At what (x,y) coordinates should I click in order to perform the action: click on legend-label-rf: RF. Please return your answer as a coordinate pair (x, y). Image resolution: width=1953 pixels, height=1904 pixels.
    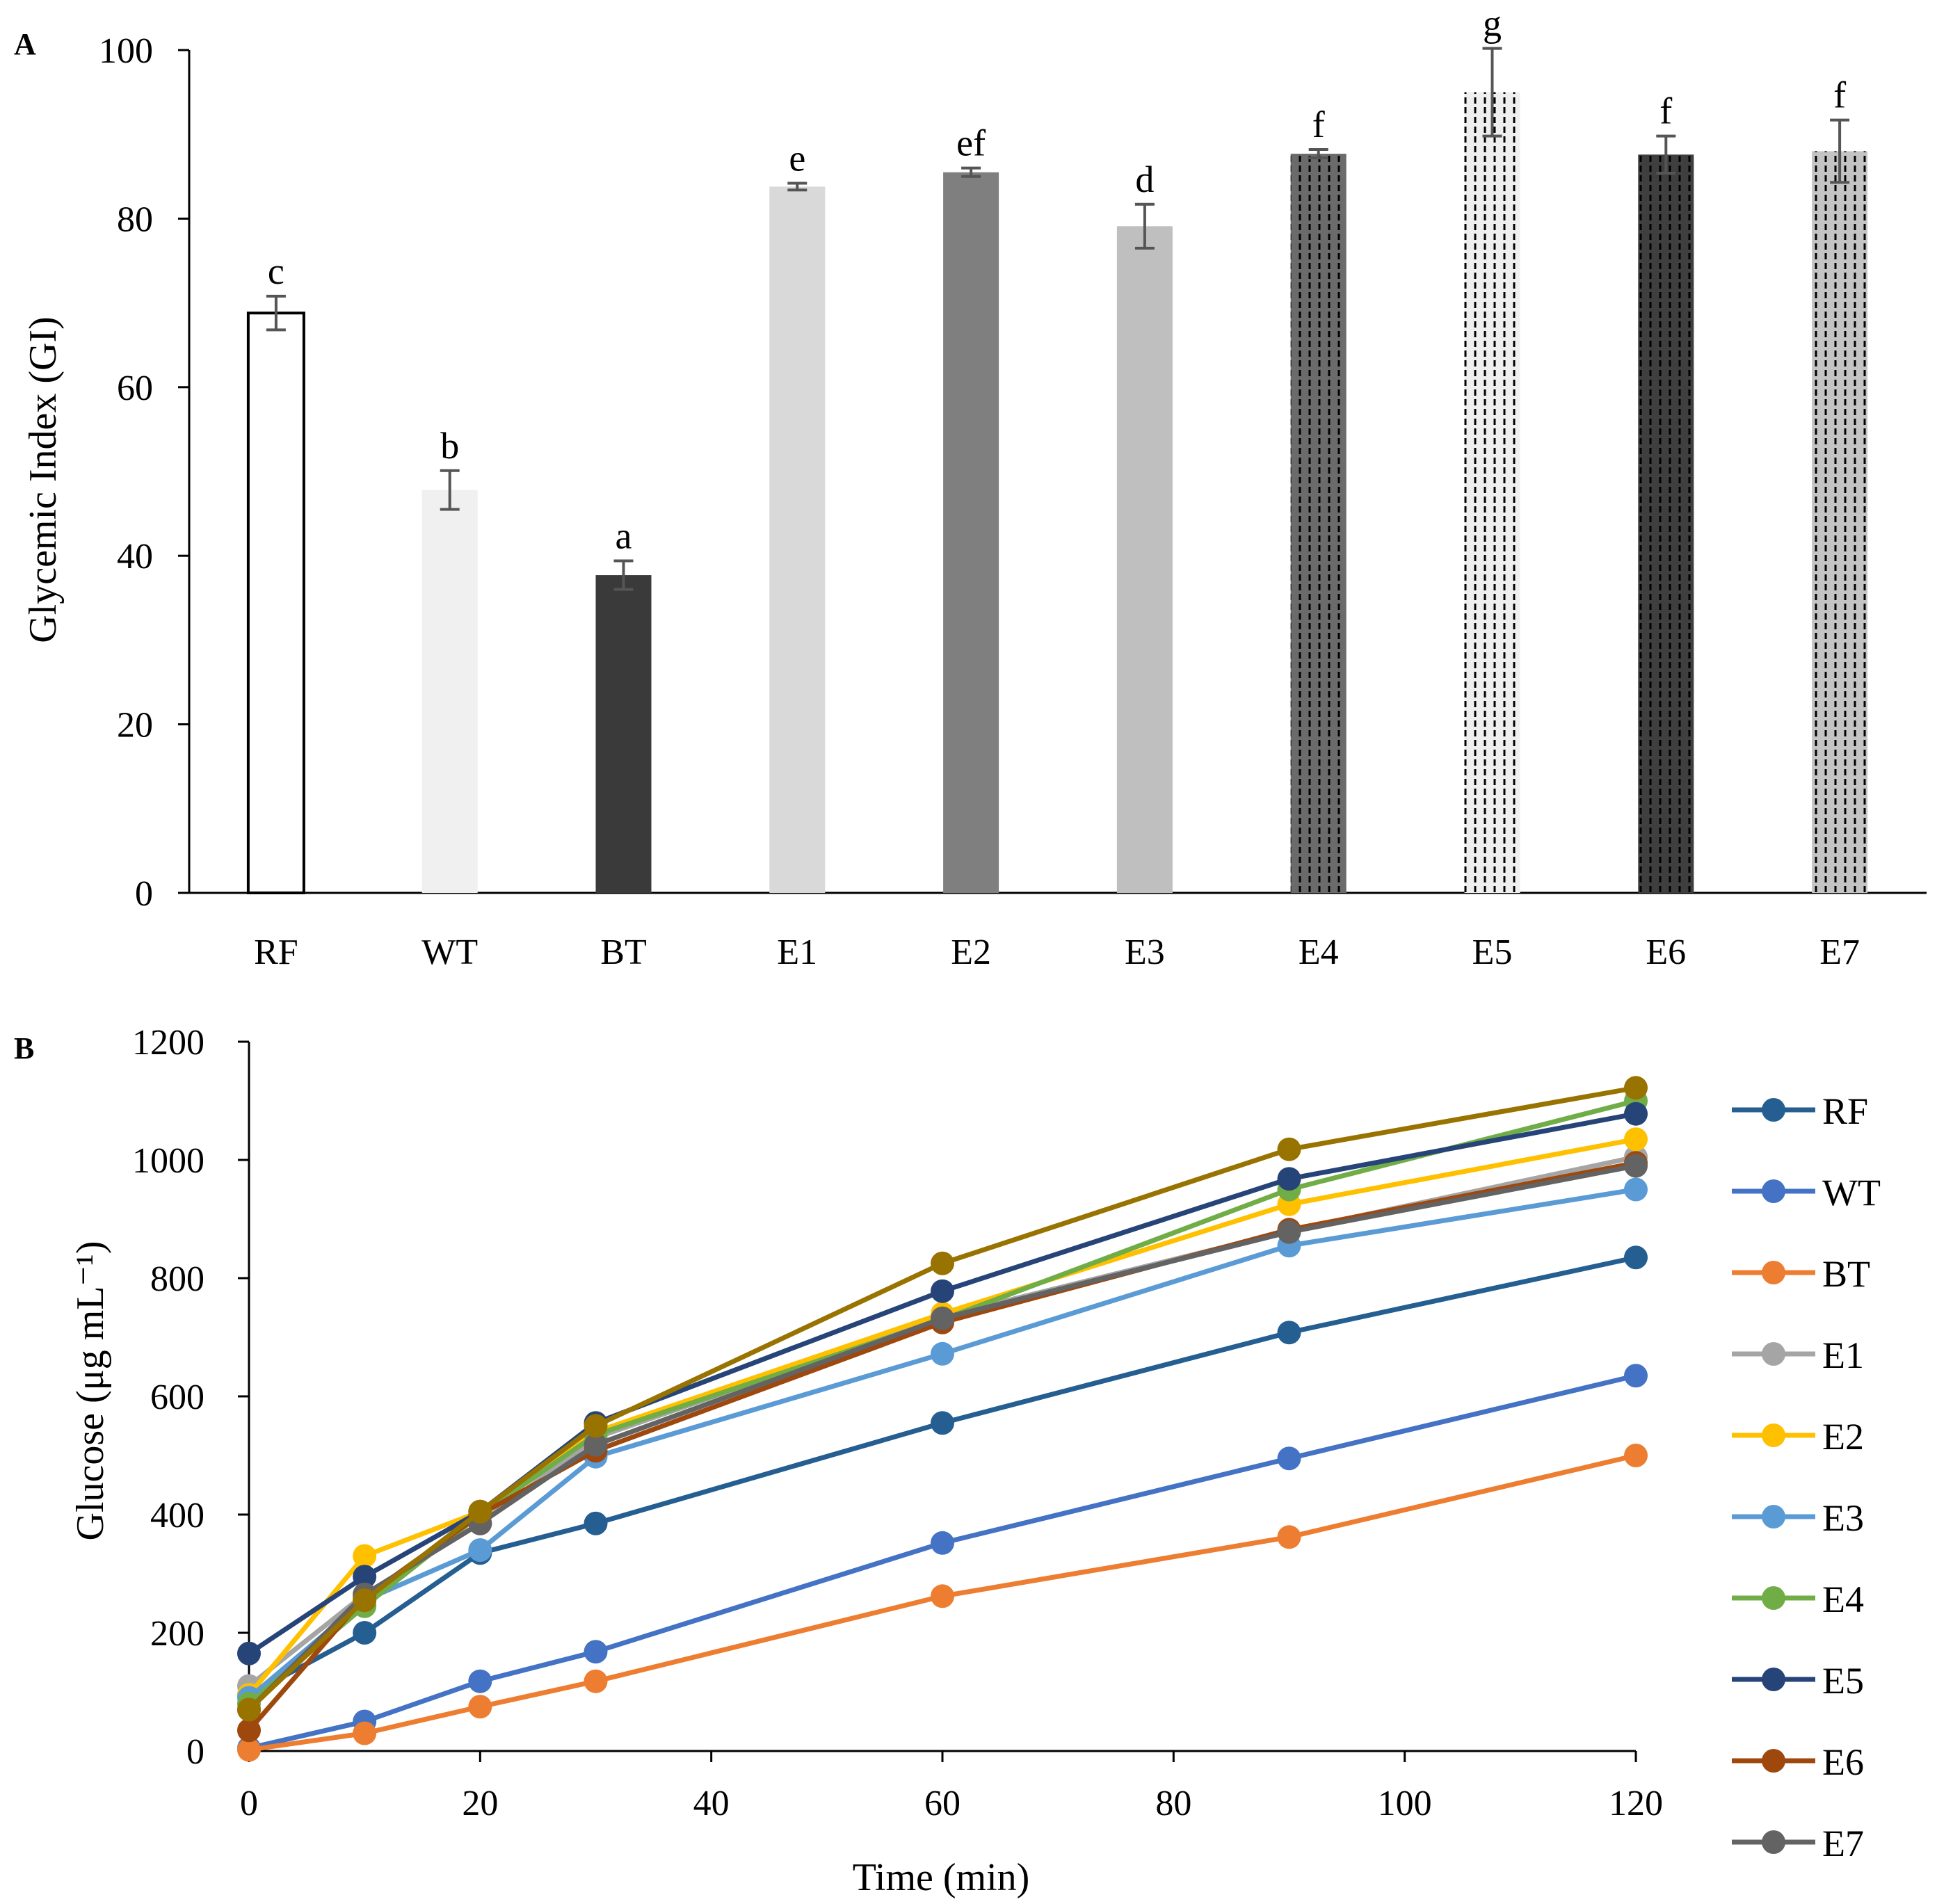
    Looking at the image, I should click on (1845, 1111).